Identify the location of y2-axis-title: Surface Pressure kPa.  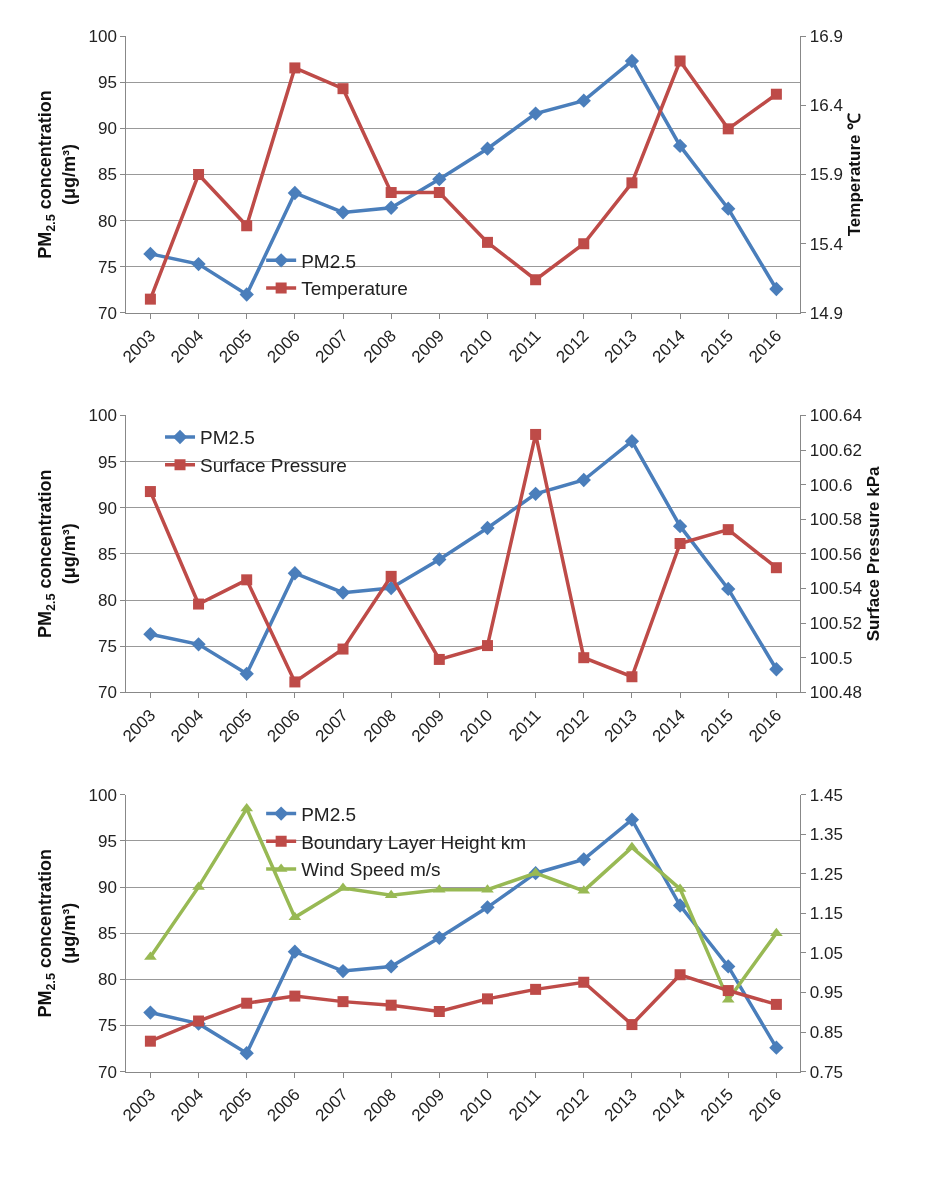
(874, 553).